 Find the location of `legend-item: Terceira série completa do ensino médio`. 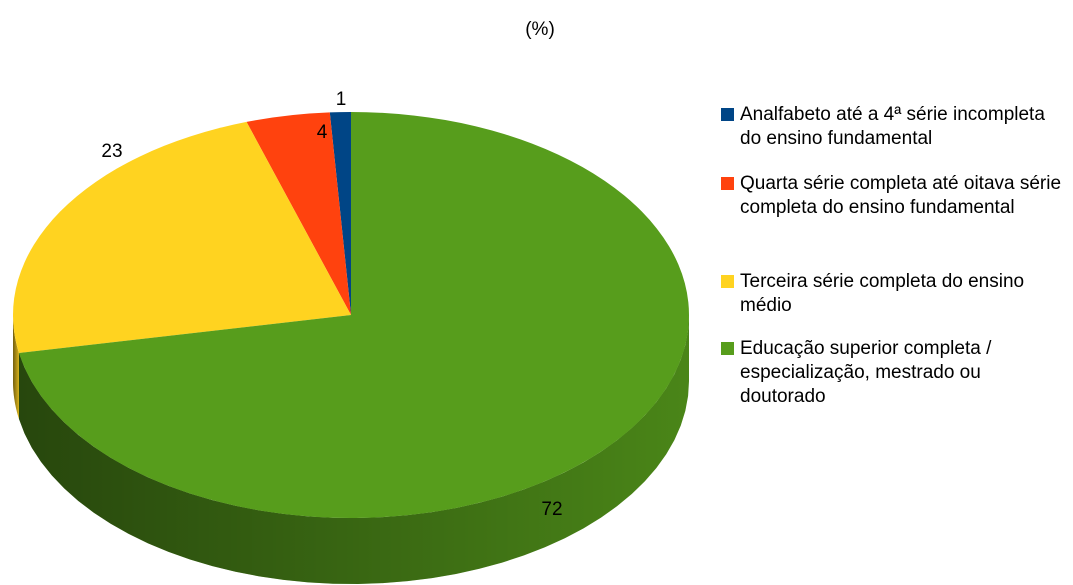

legend-item: Terceira série completa do ensino médio is located at coordinates (893, 294).